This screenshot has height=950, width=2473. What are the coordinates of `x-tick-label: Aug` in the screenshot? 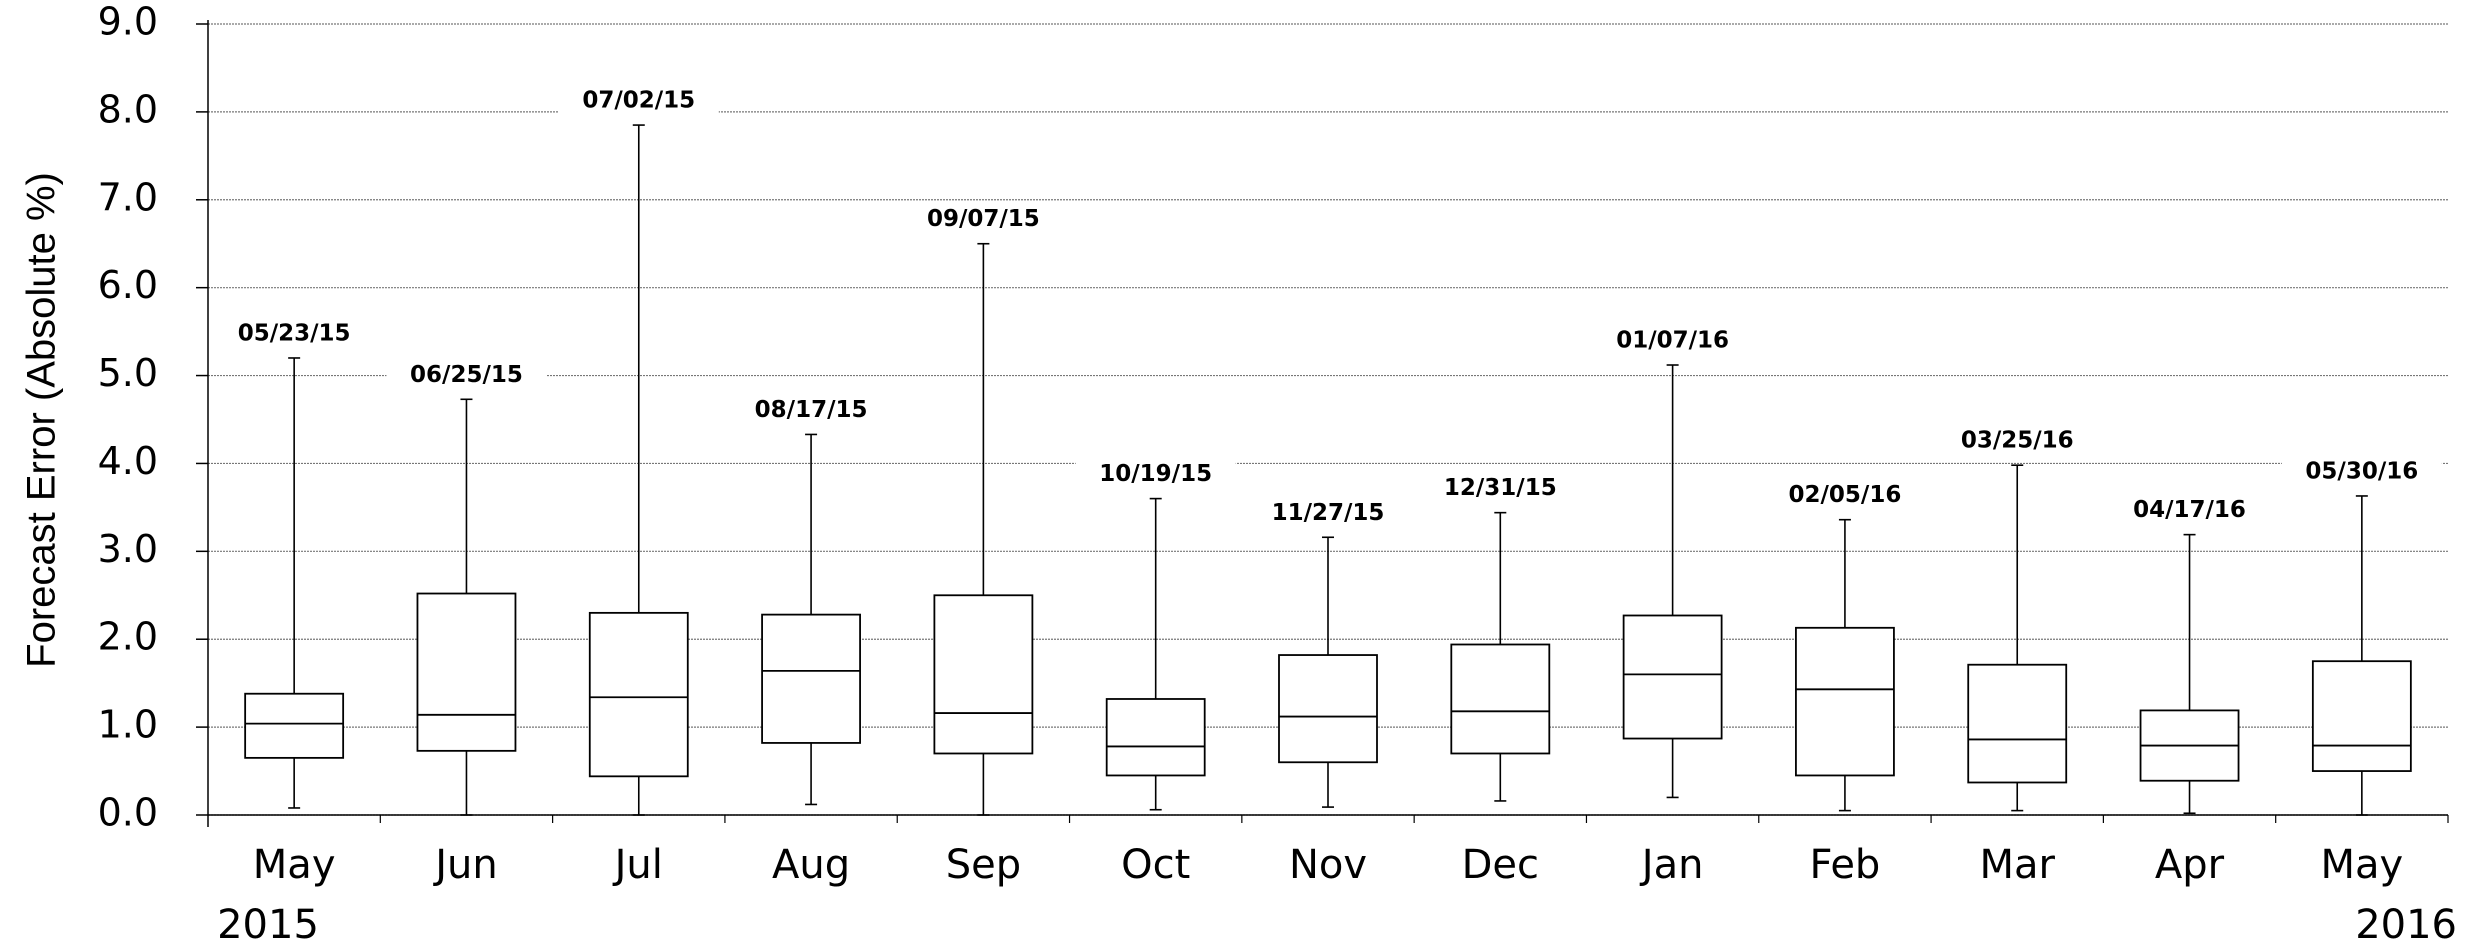 It's located at (811, 865).